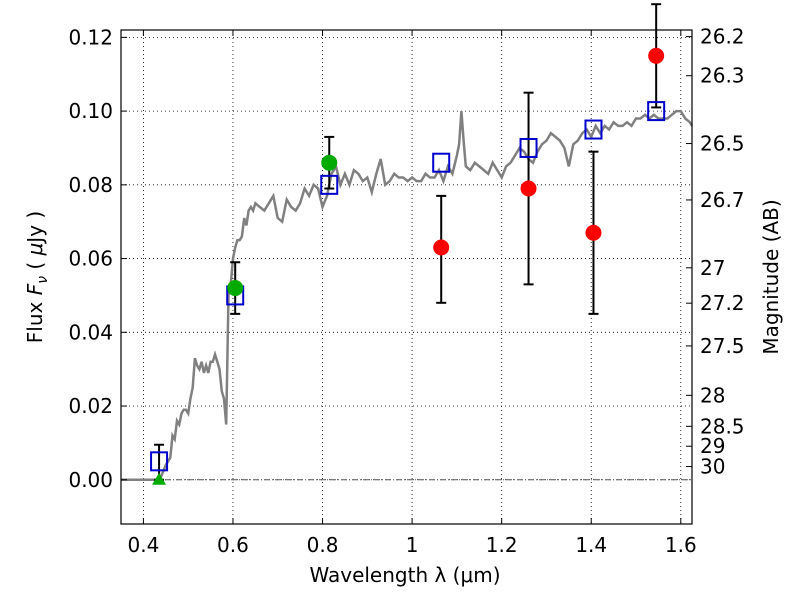 This screenshot has height=600, width=800. What do you see at coordinates (771, 276) in the screenshot?
I see `magnitude-axis-label: Magnitude (AB)` at bounding box center [771, 276].